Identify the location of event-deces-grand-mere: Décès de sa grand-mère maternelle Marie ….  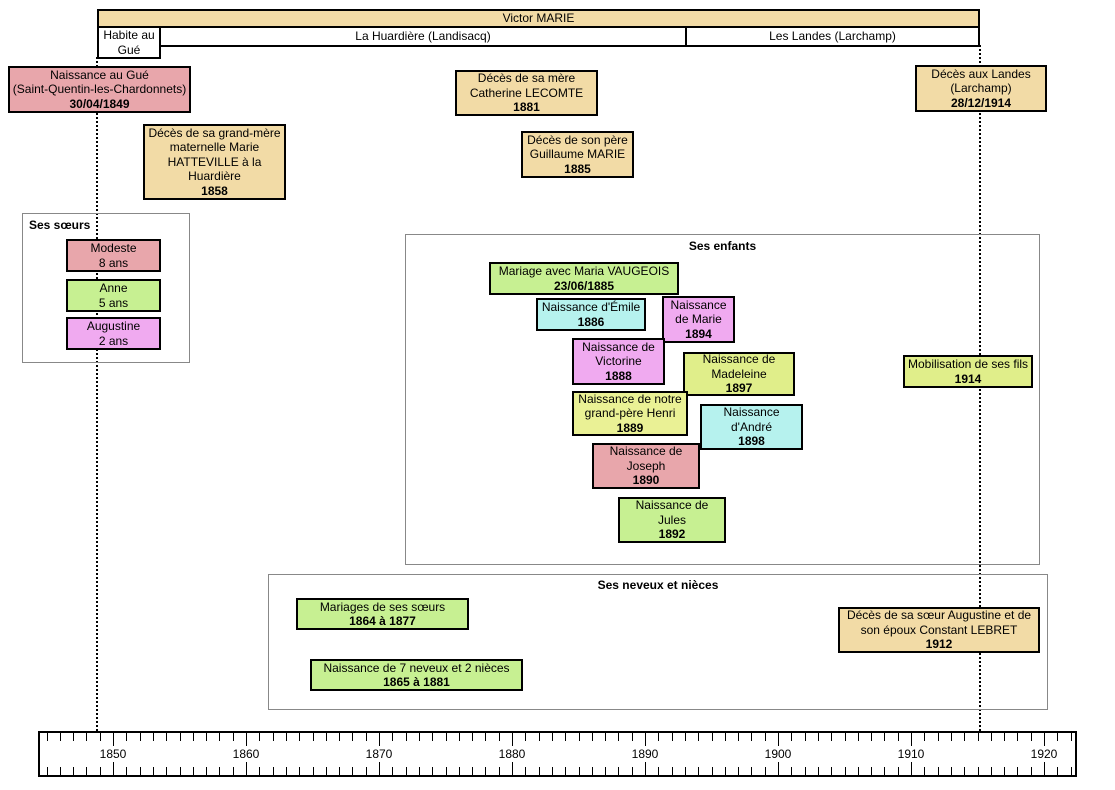
(214, 162).